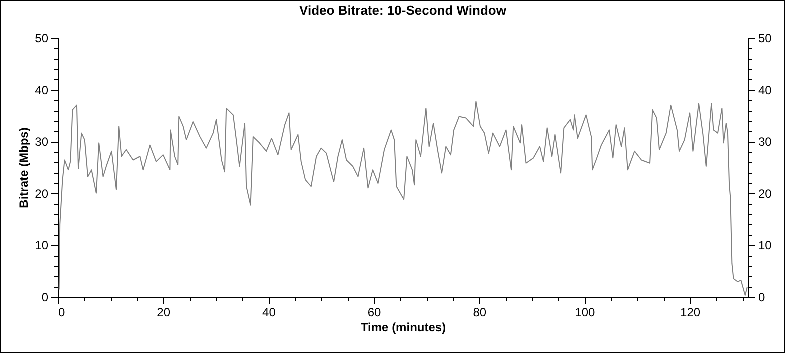 This screenshot has width=785, height=353. Describe the element at coordinates (62, 313) in the screenshot. I see `x-tick-label: 0` at that location.